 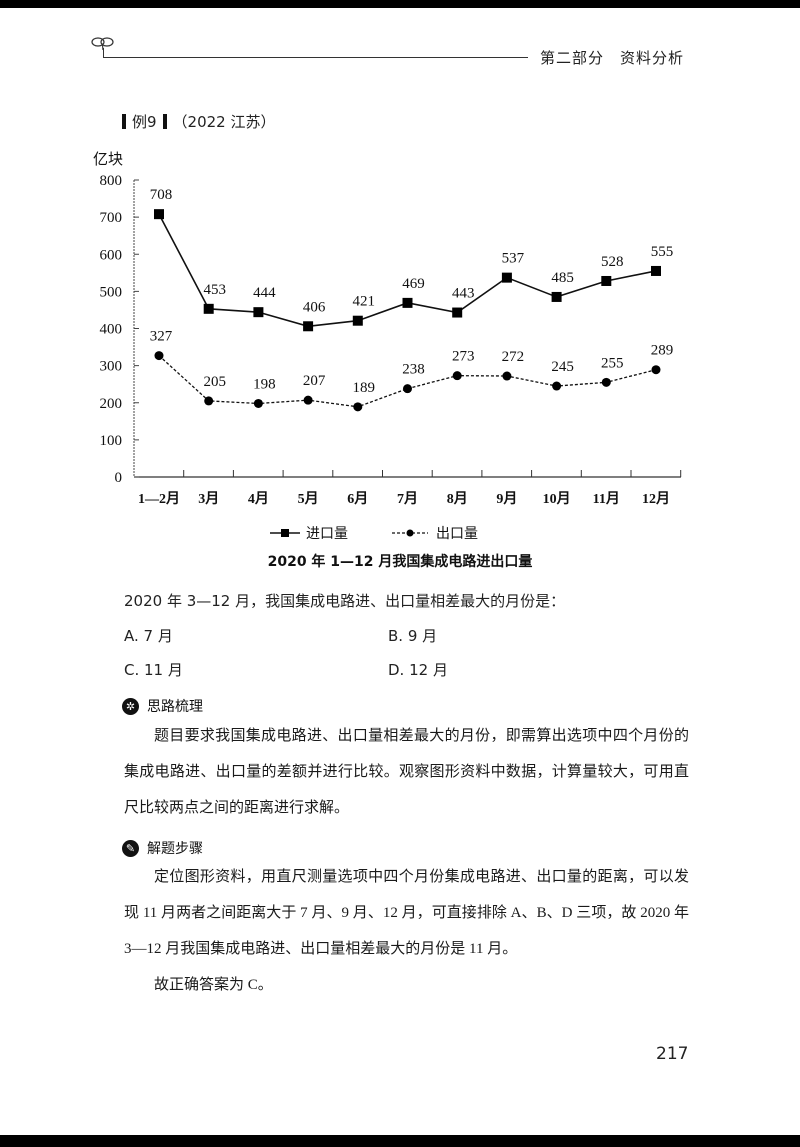 I want to click on option-c: C. 11 月, so click(x=153, y=670).